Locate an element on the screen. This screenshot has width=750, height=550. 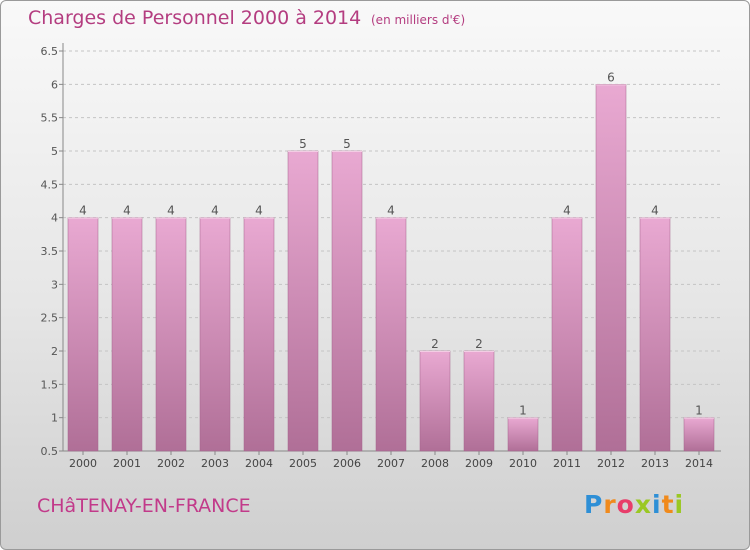
y-tick-label: 5.5 is located at coordinates (50, 118).